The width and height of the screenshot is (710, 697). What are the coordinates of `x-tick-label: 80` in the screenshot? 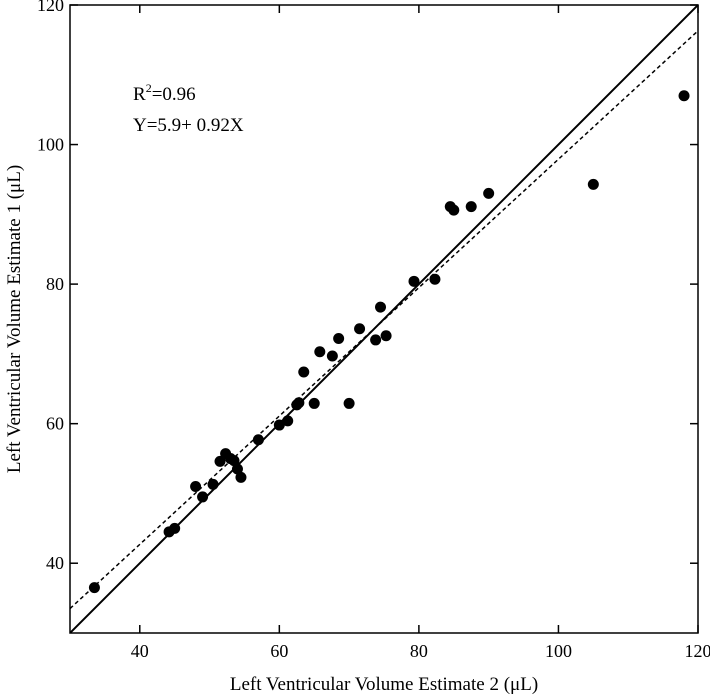 It's located at (419, 651).